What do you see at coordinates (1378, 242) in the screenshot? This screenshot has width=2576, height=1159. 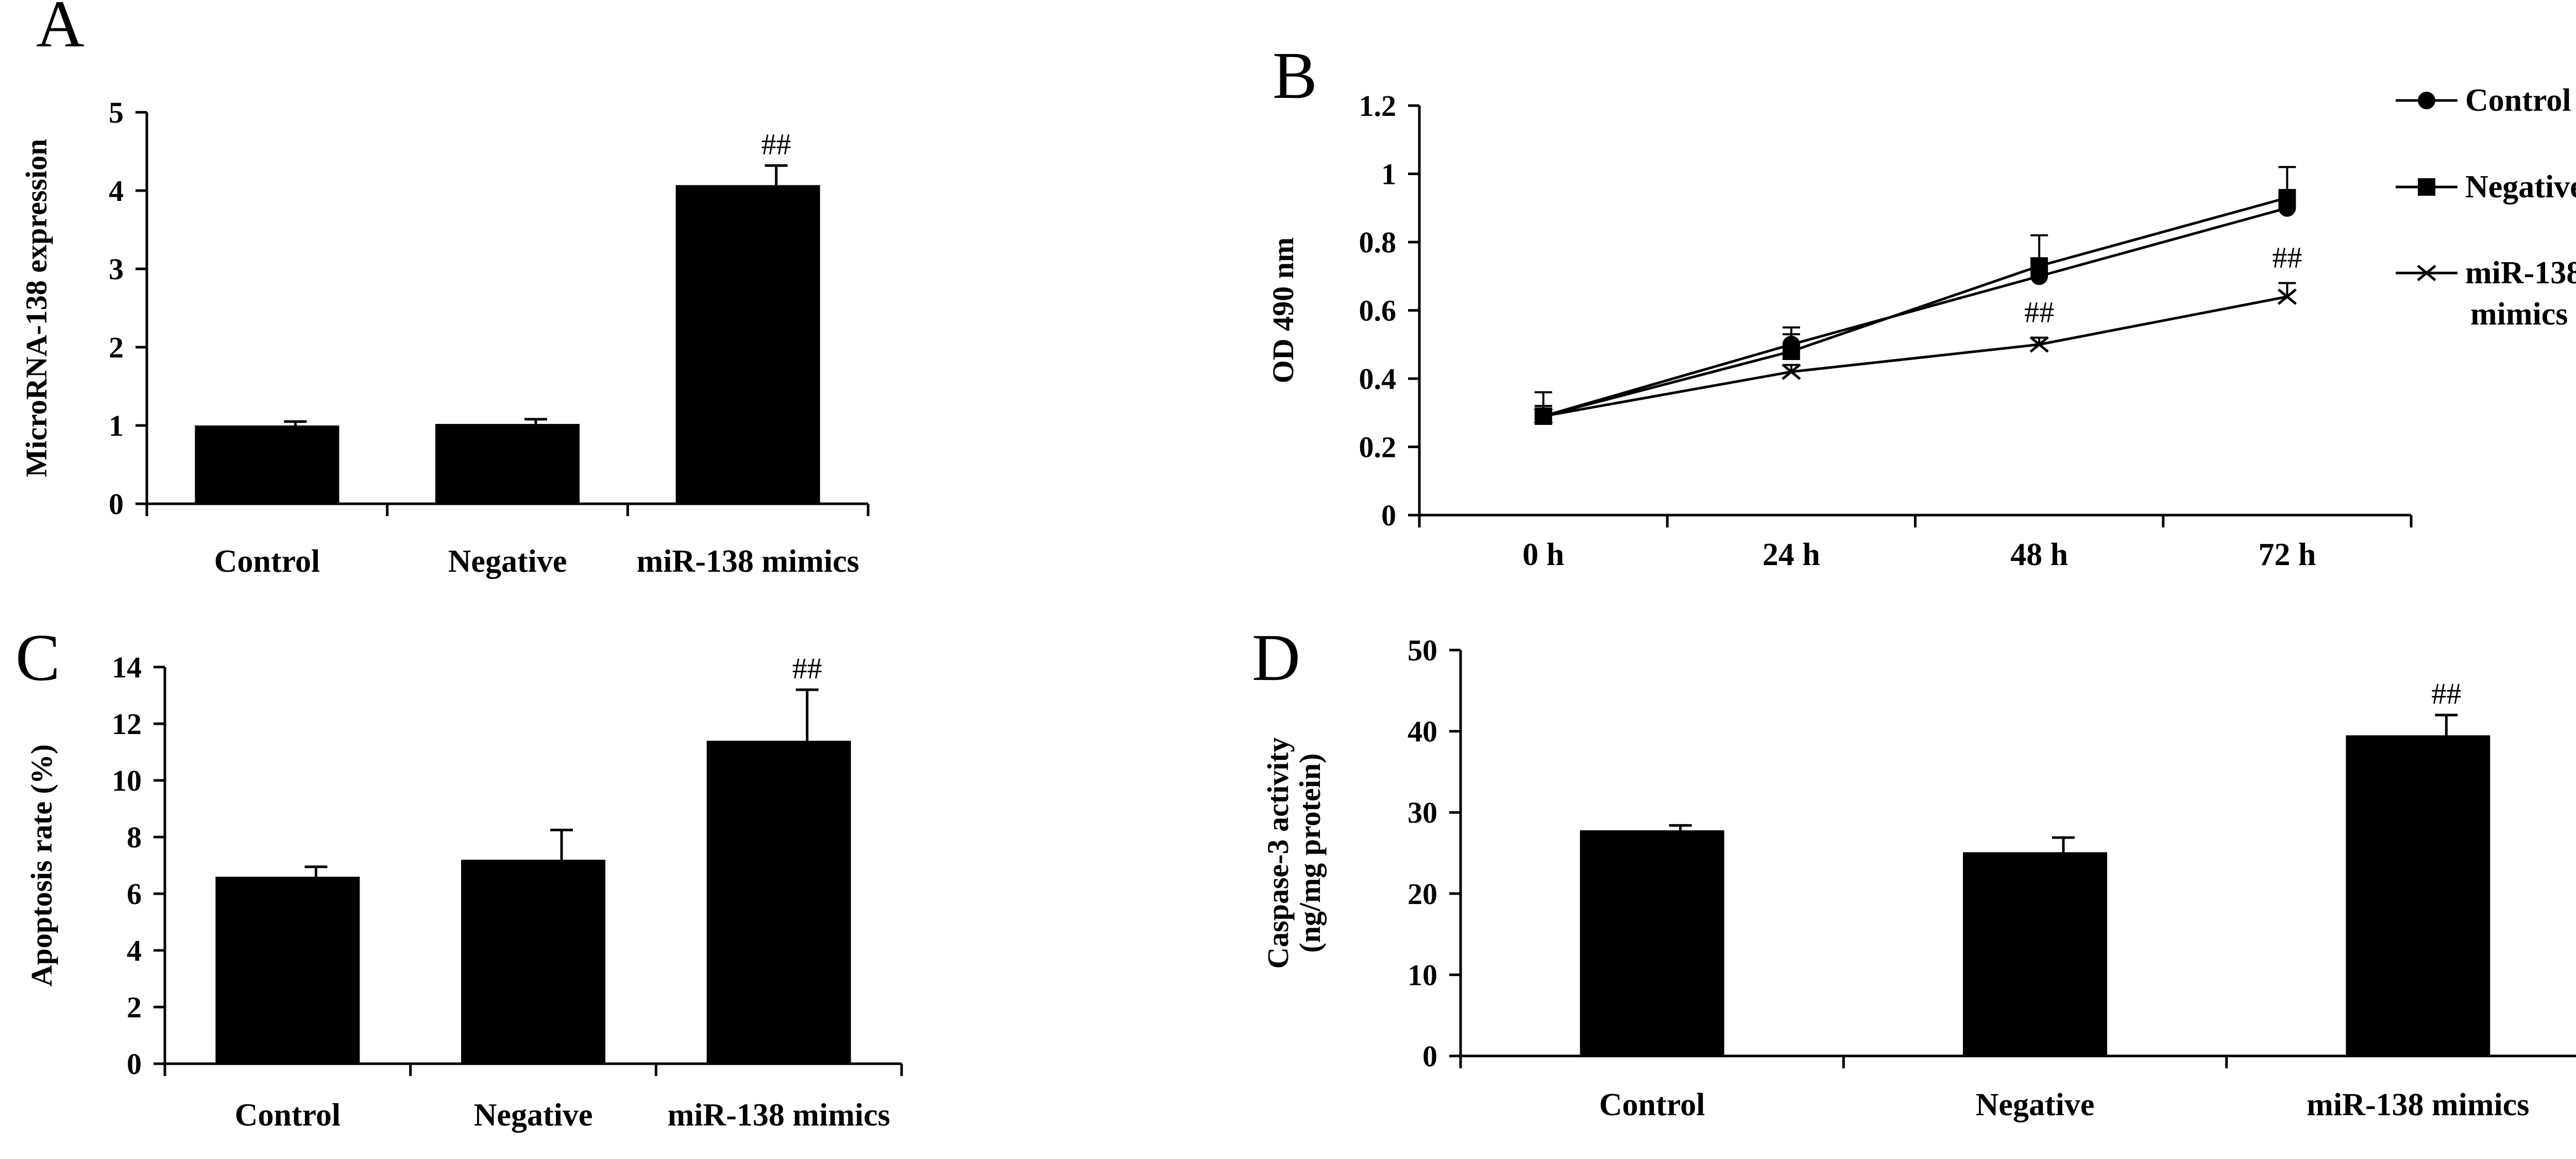 I see `y-tick-label: 0.8` at bounding box center [1378, 242].